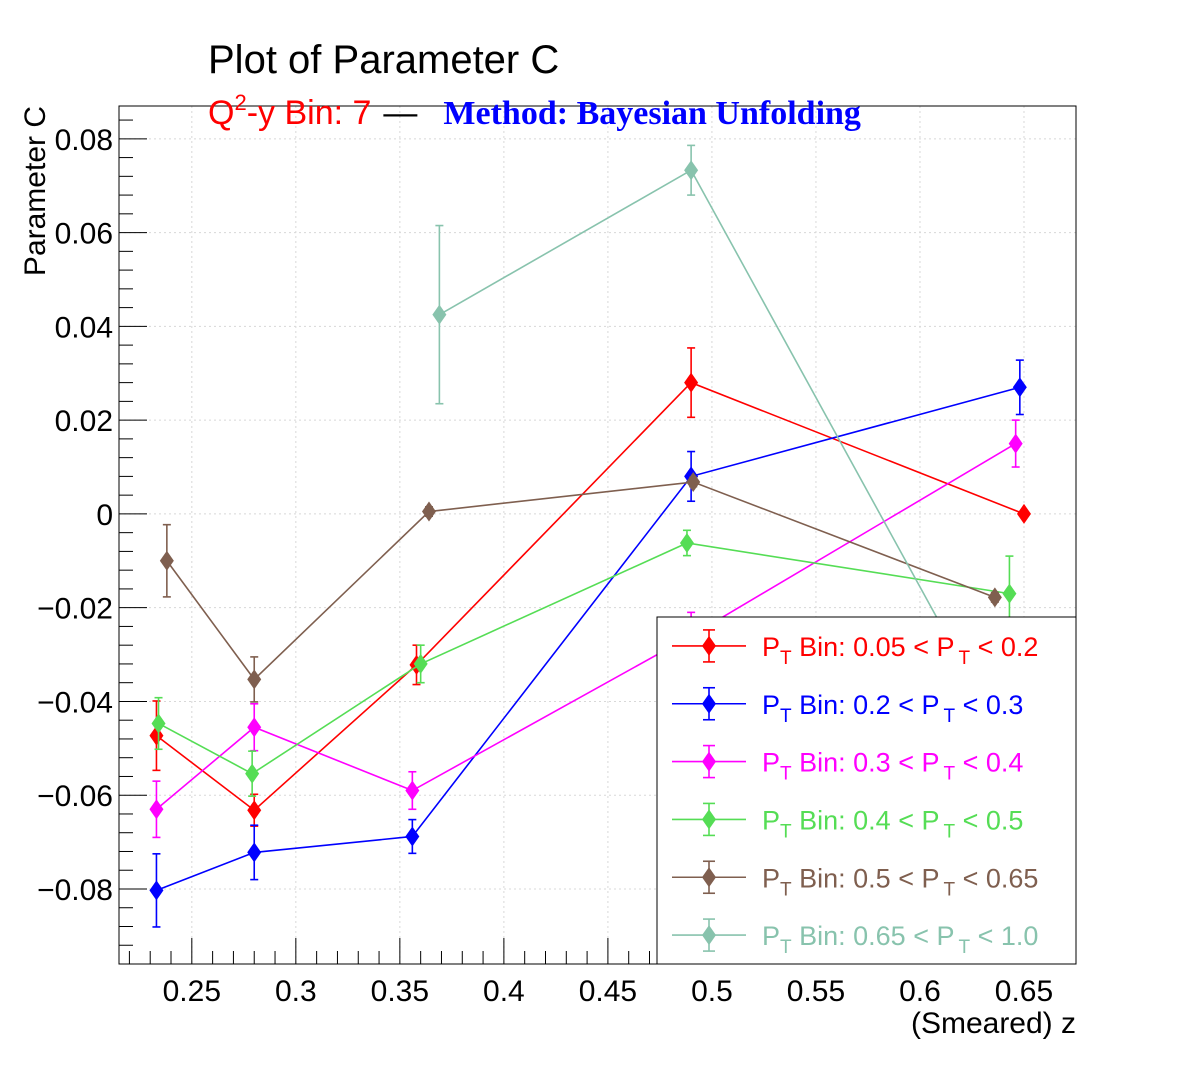 This screenshot has width=1196, height=1072. What do you see at coordinates (920, 991) in the screenshot?
I see `x-tick-label: 0.6` at bounding box center [920, 991].